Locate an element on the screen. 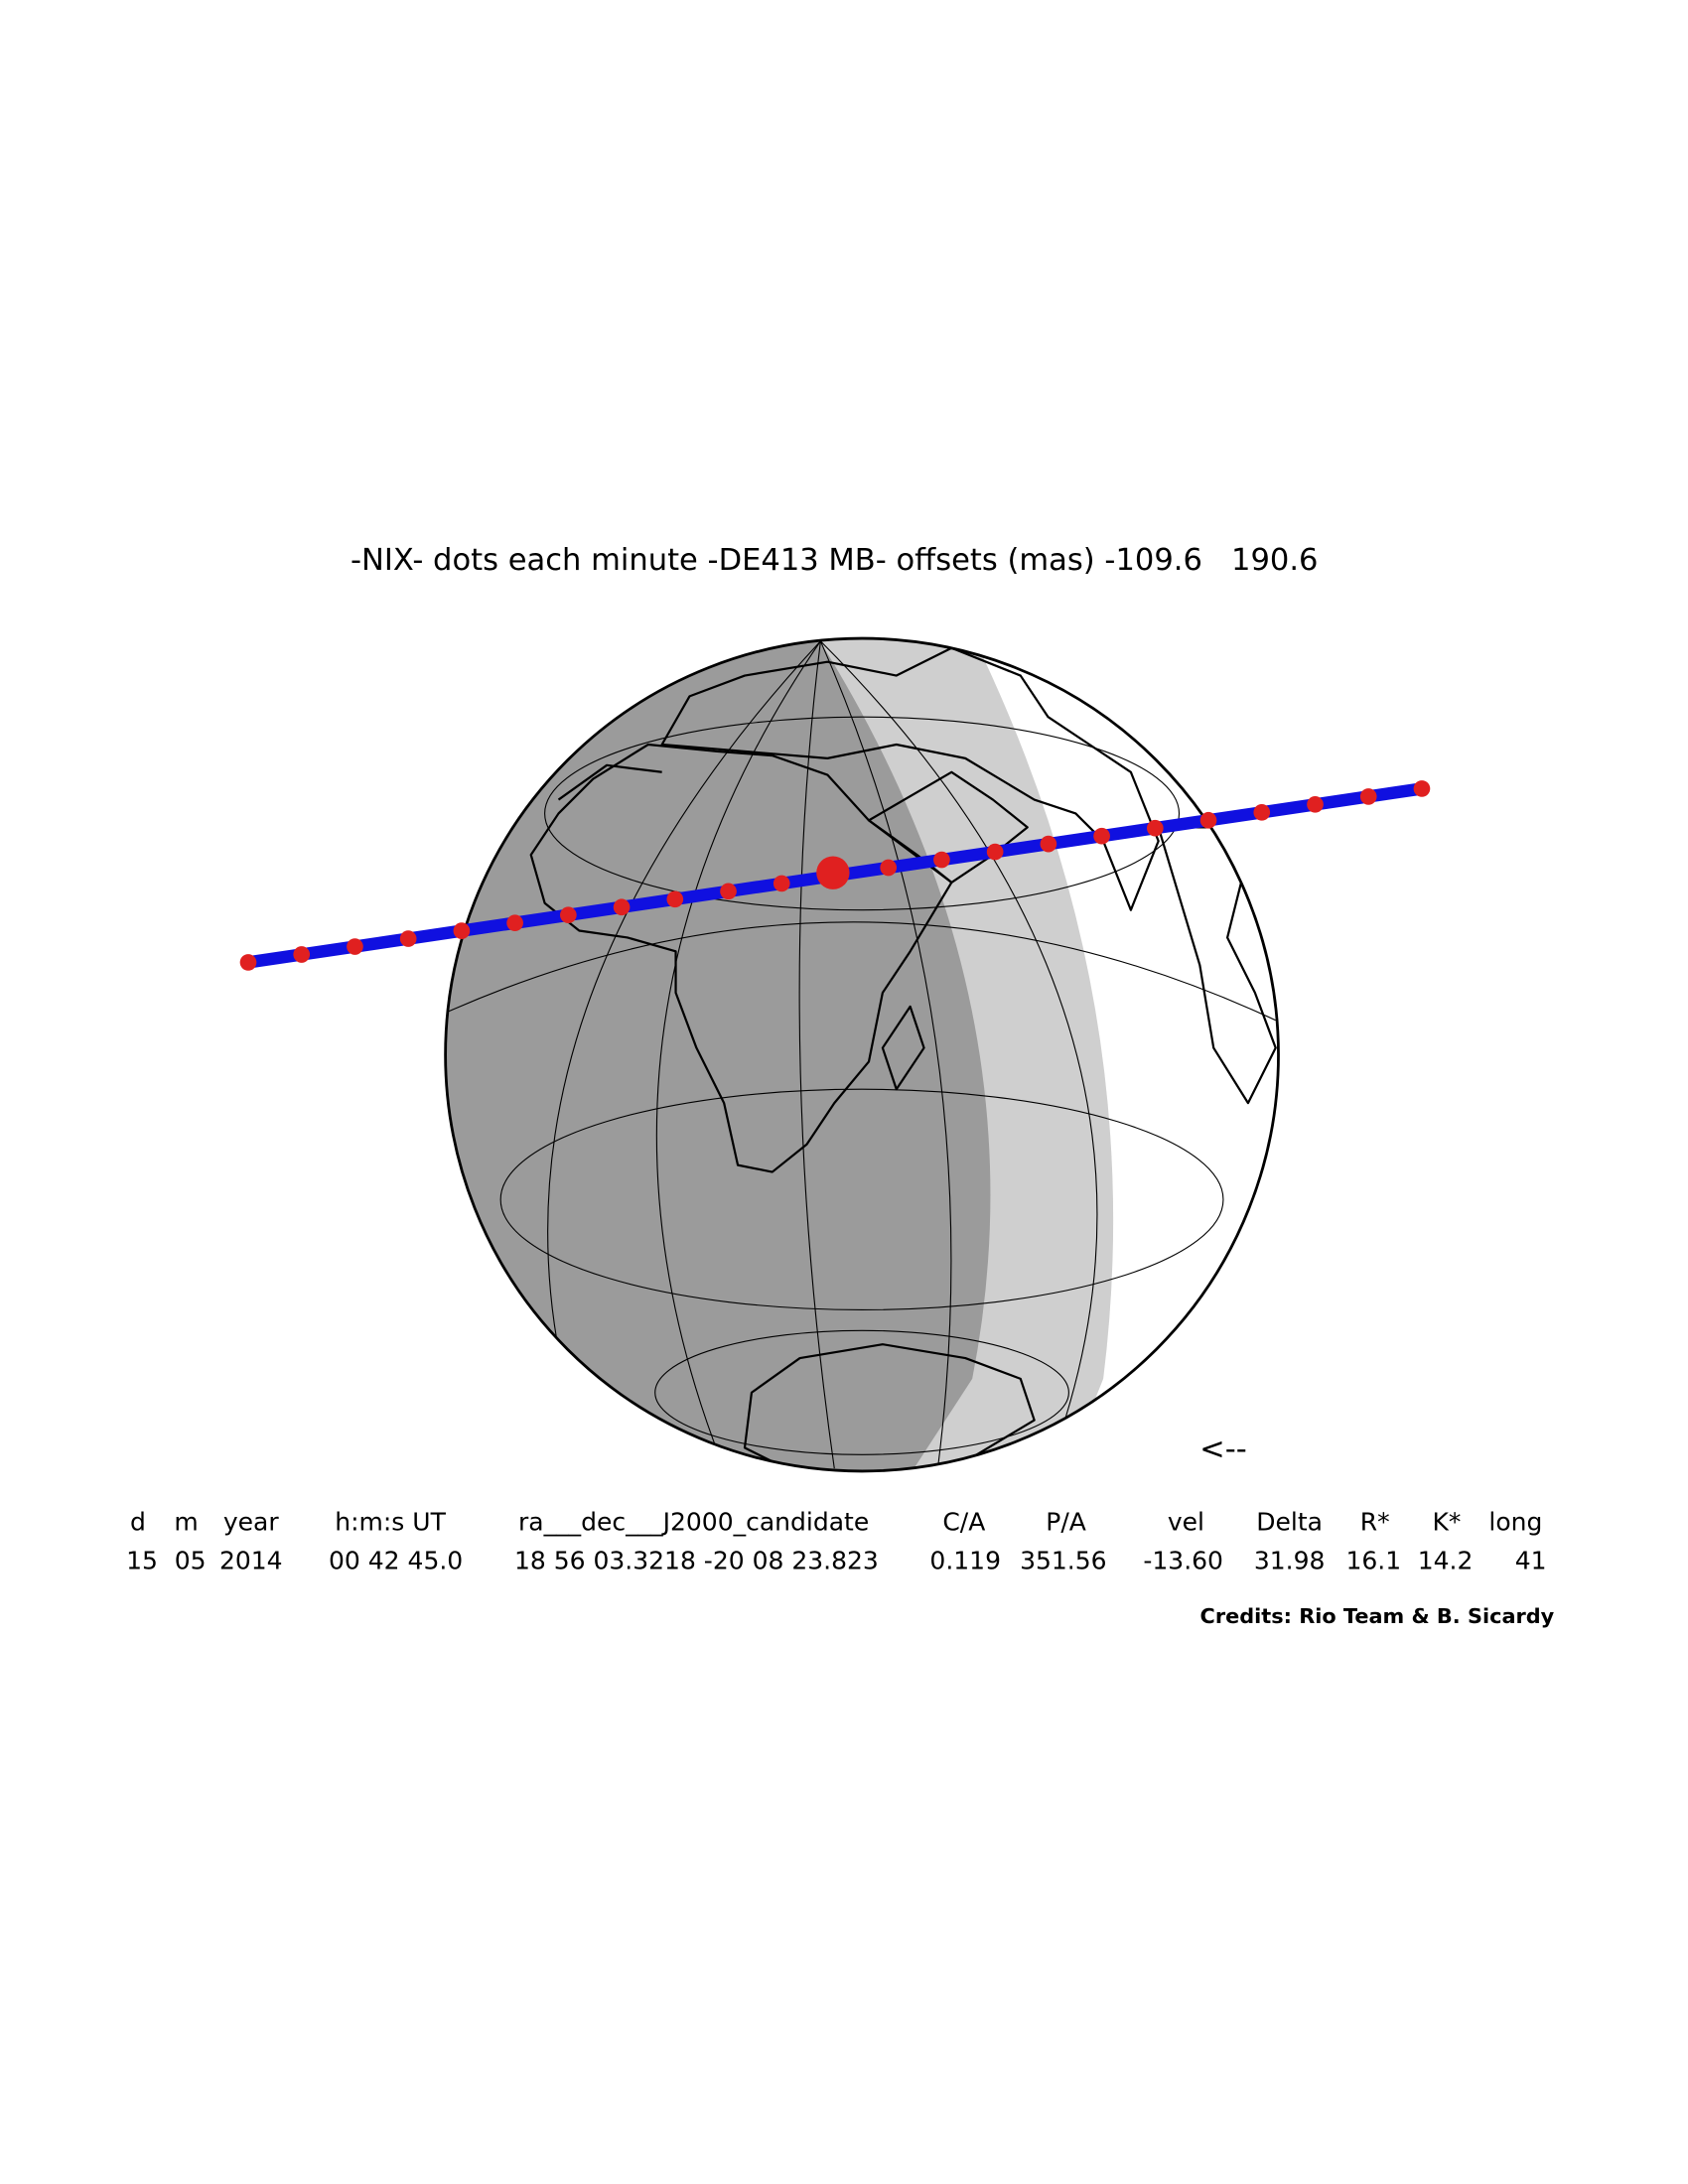 Image resolution: width=1688 pixels, height=2184 pixels. shadow-path is located at coordinates (835, 875).